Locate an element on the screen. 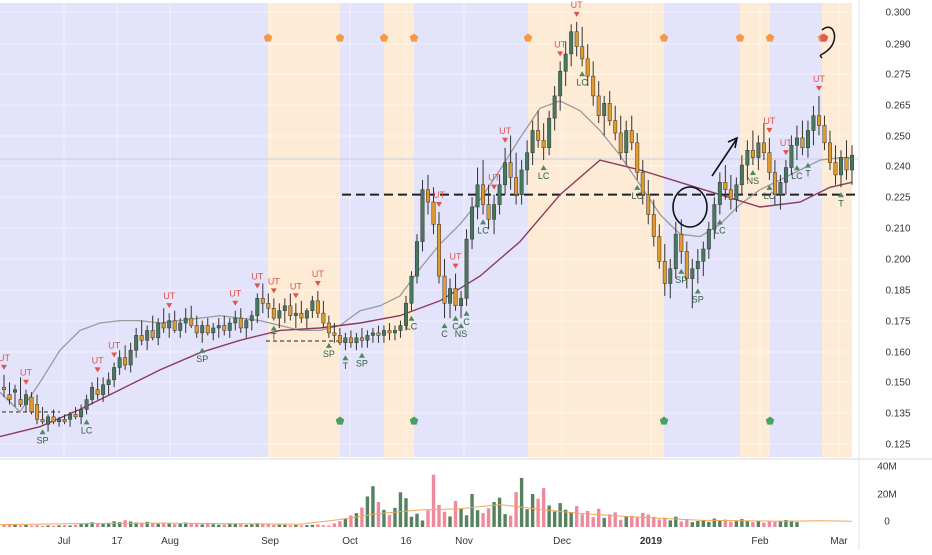  signal-label: NS is located at coordinates (461, 334).